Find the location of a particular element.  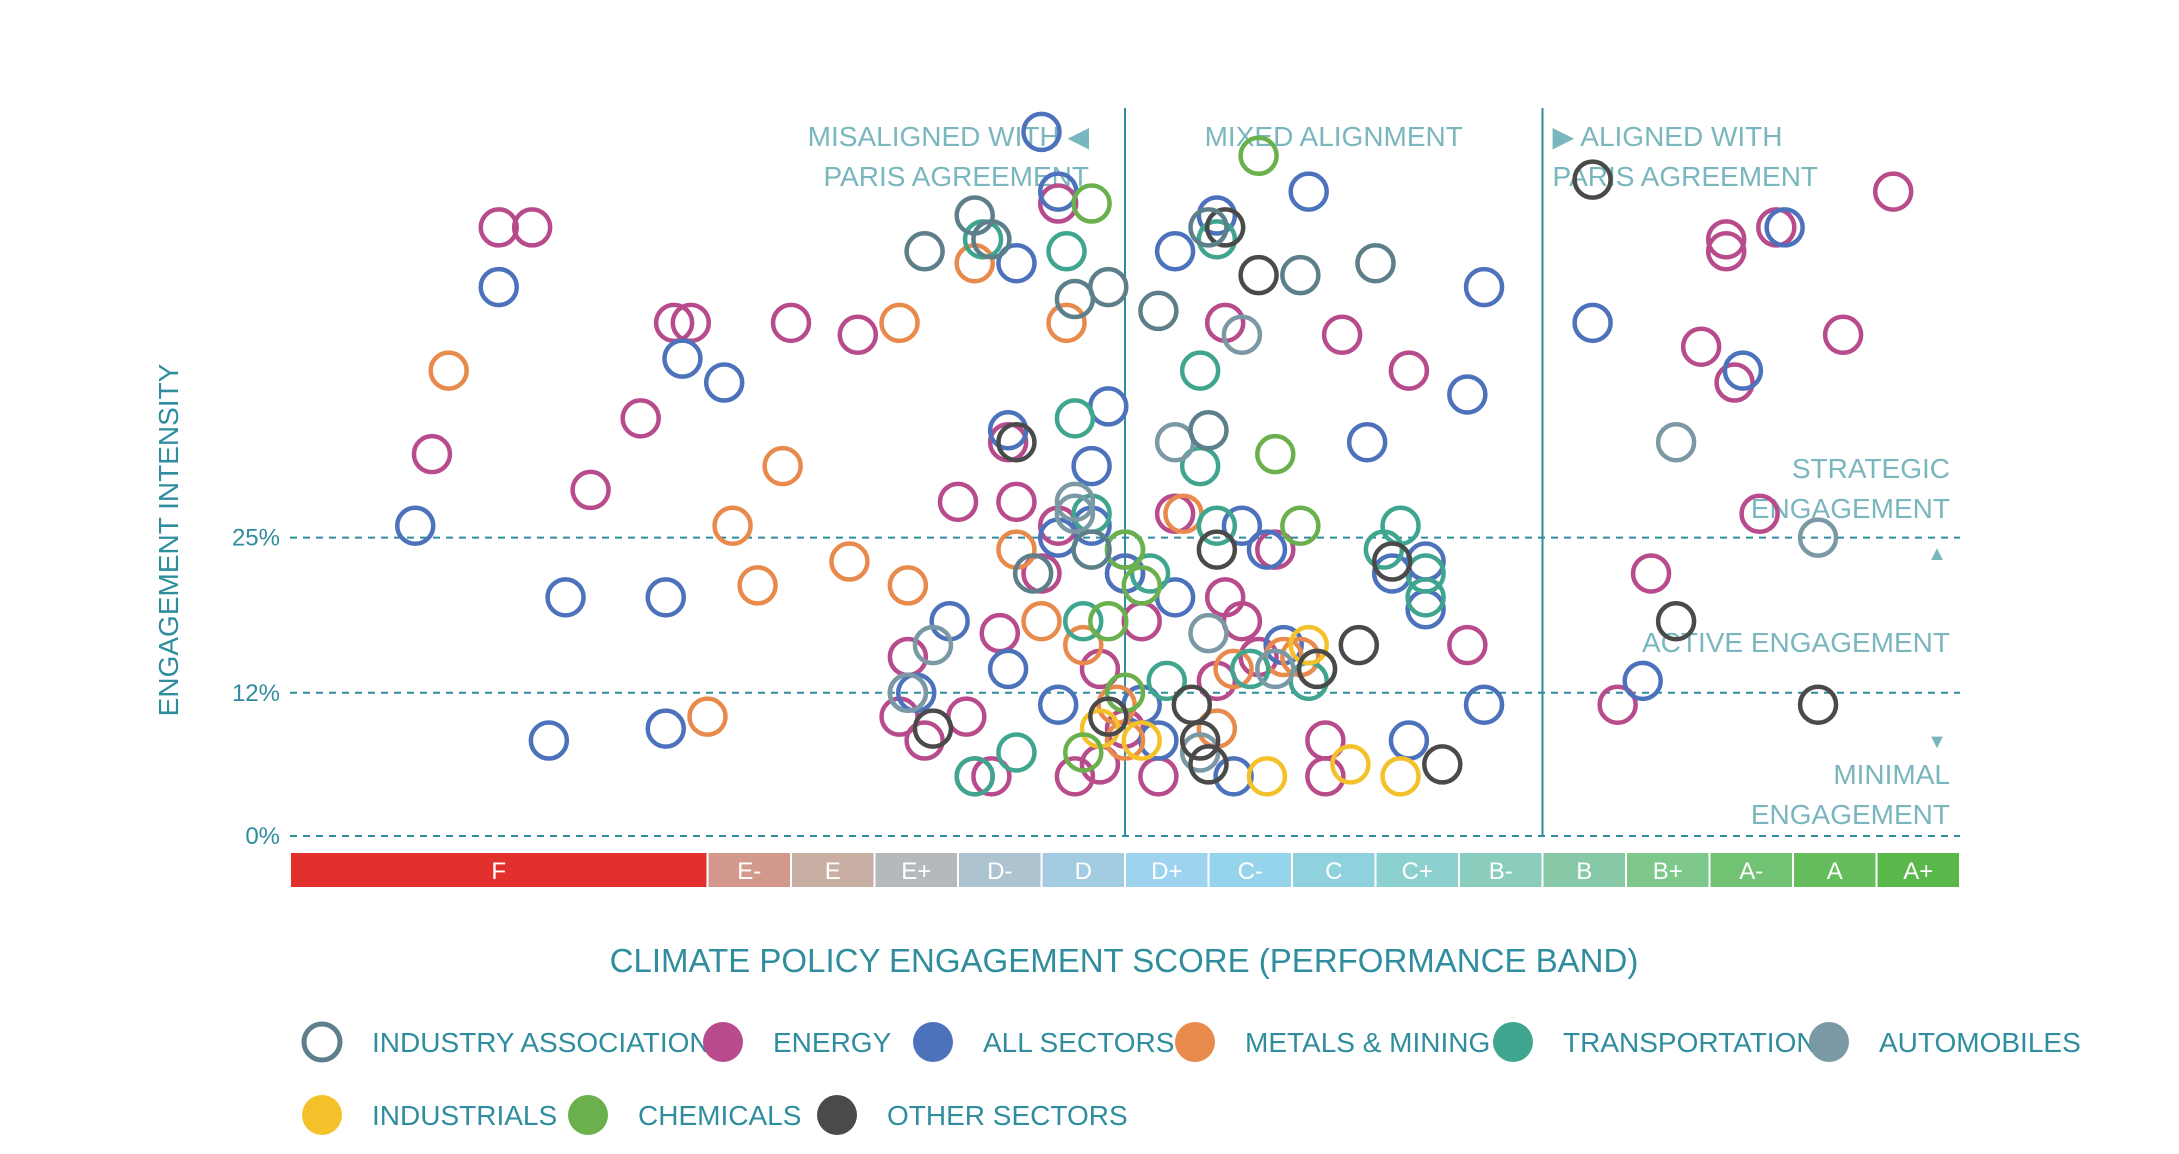

band-F is located at coordinates (499, 870).